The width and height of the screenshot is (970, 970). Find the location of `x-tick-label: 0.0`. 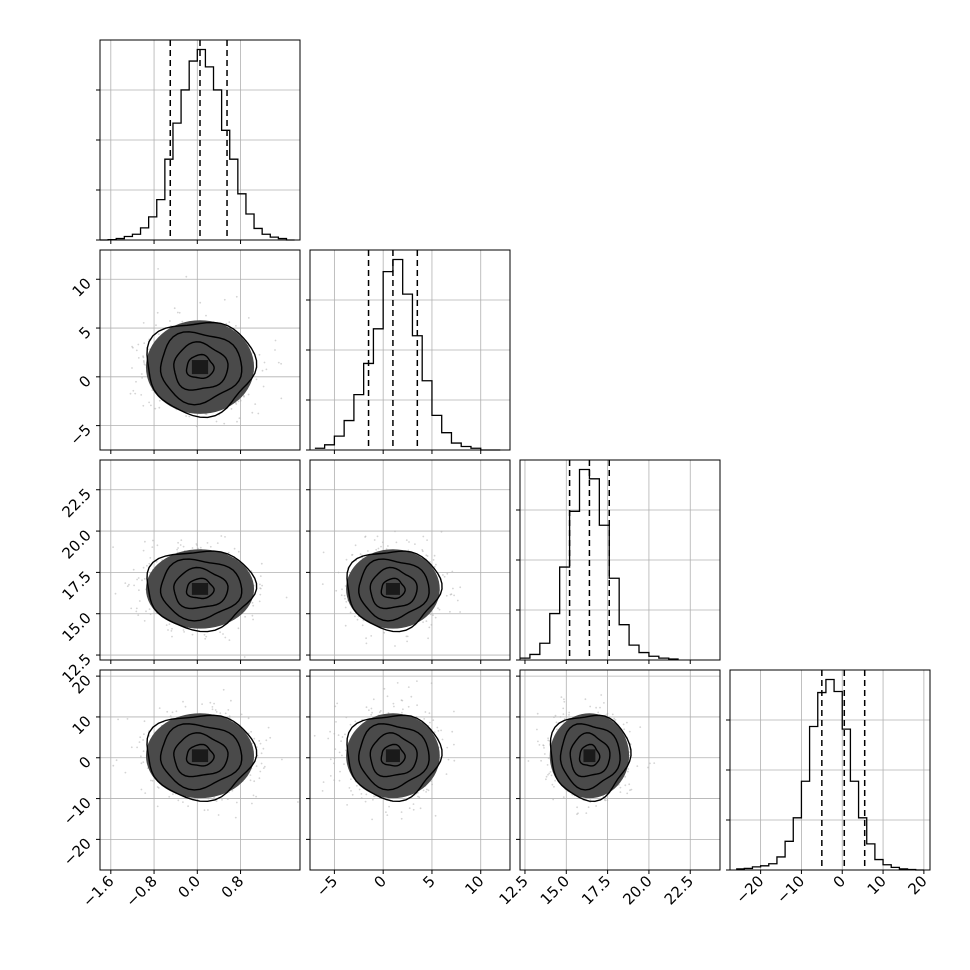

x-tick-label: 0.0 is located at coordinates (190, 887).